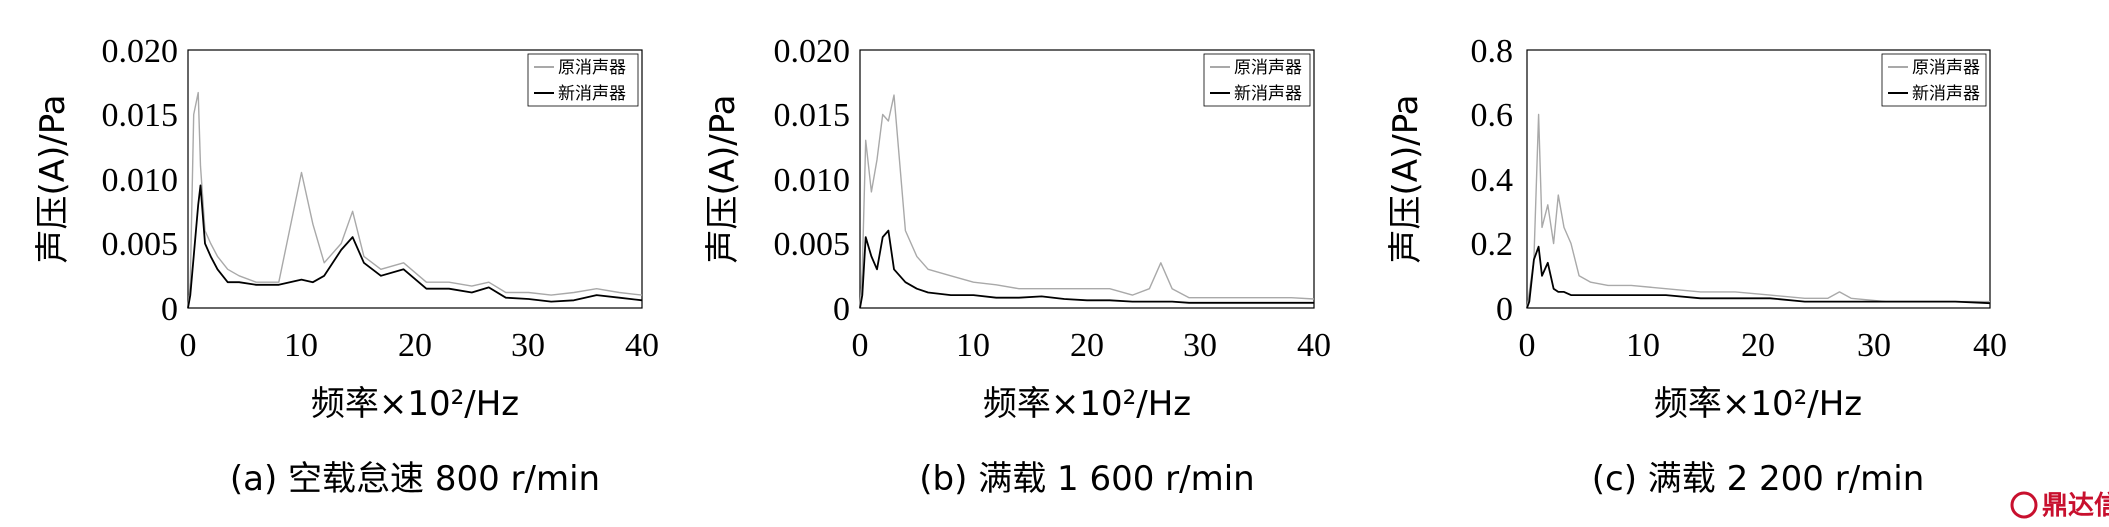 The image size is (2109, 527). I want to click on watermark-text: 鼎达信, so click(2075, 506).